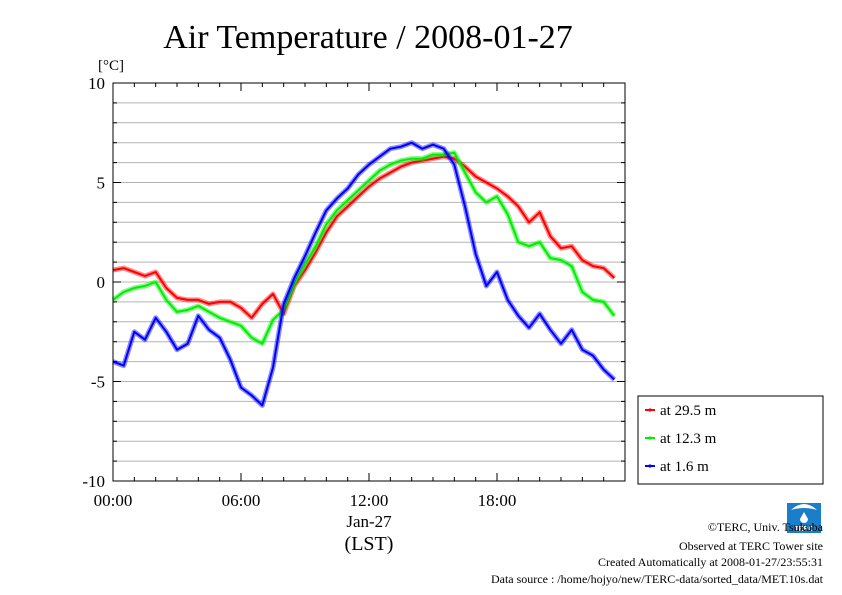 This screenshot has width=842, height=595. What do you see at coordinates (369, 521) in the screenshot?
I see `x-axis-date-label: Jan-27` at bounding box center [369, 521].